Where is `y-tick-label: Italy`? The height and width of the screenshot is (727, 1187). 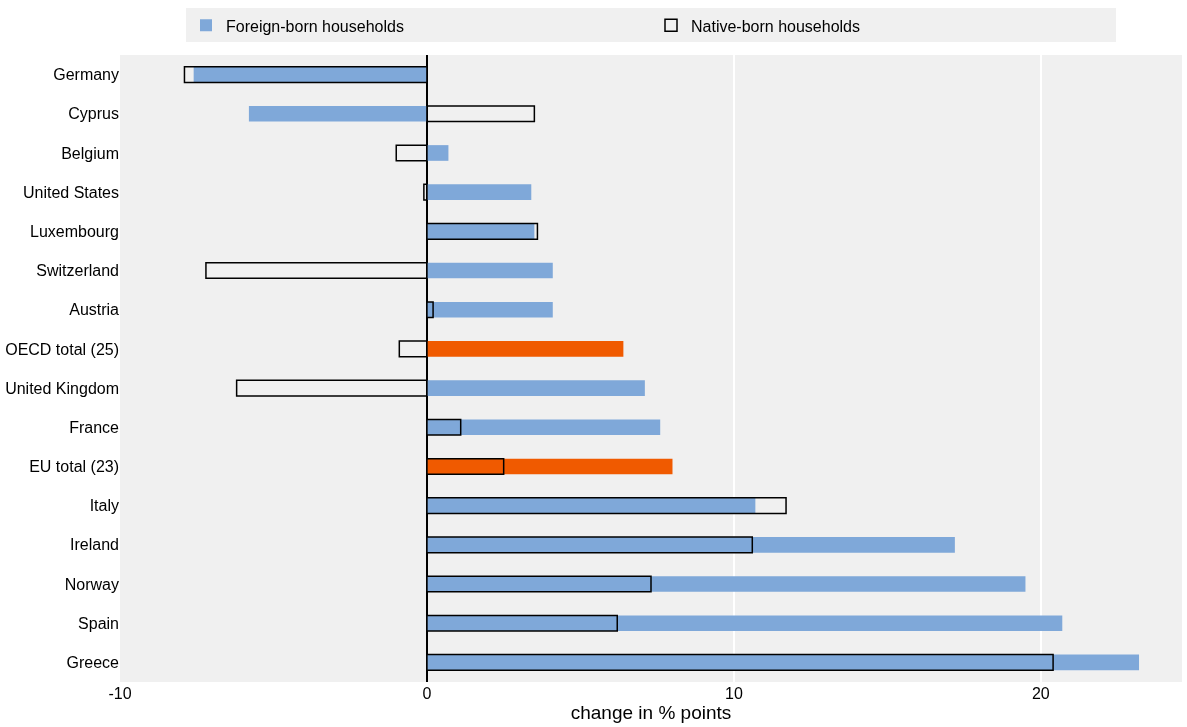 y-tick-label: Italy is located at coordinates (104, 506).